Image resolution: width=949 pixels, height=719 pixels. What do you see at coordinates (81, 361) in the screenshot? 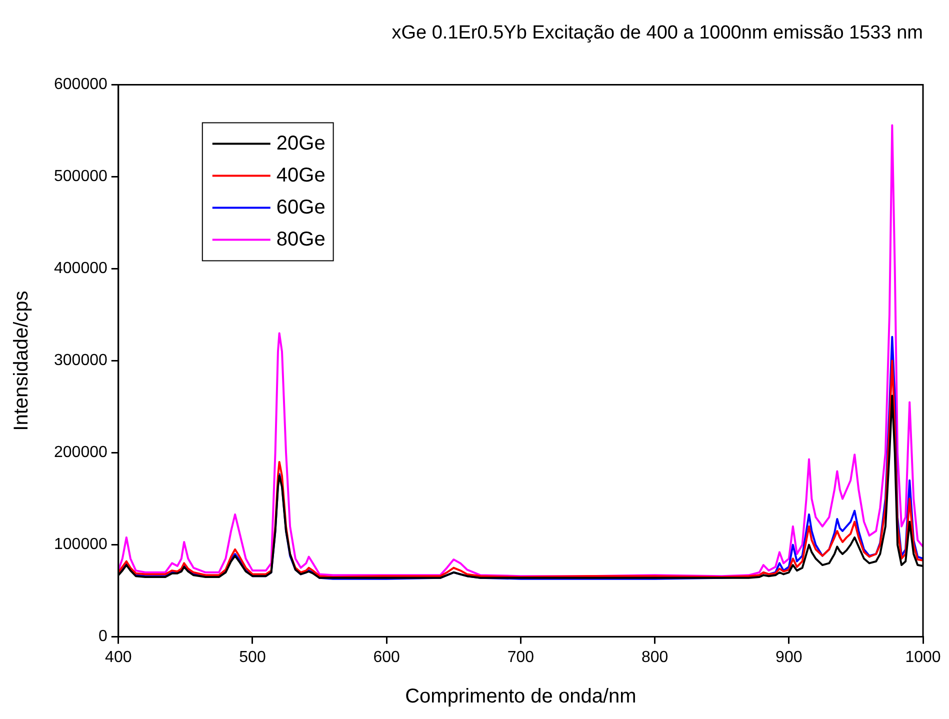
I see `y-tick-label: 300000` at bounding box center [81, 361].